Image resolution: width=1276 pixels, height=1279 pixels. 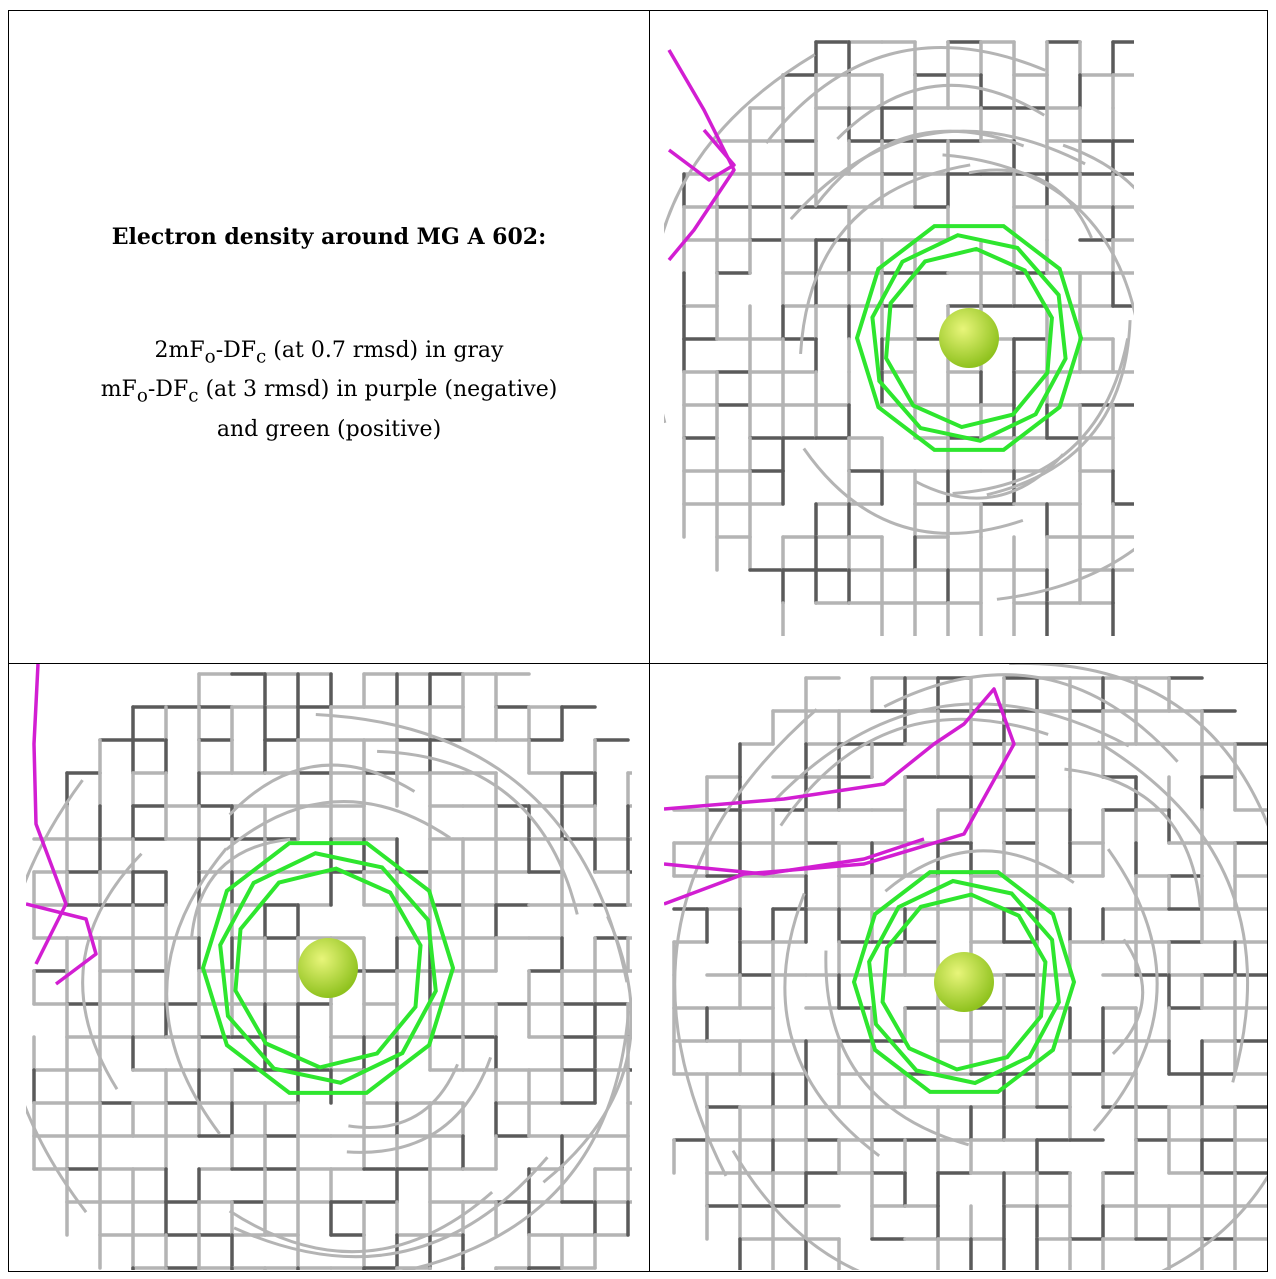 I want to click on grid-divider-horizontal, so click(x=638, y=663).